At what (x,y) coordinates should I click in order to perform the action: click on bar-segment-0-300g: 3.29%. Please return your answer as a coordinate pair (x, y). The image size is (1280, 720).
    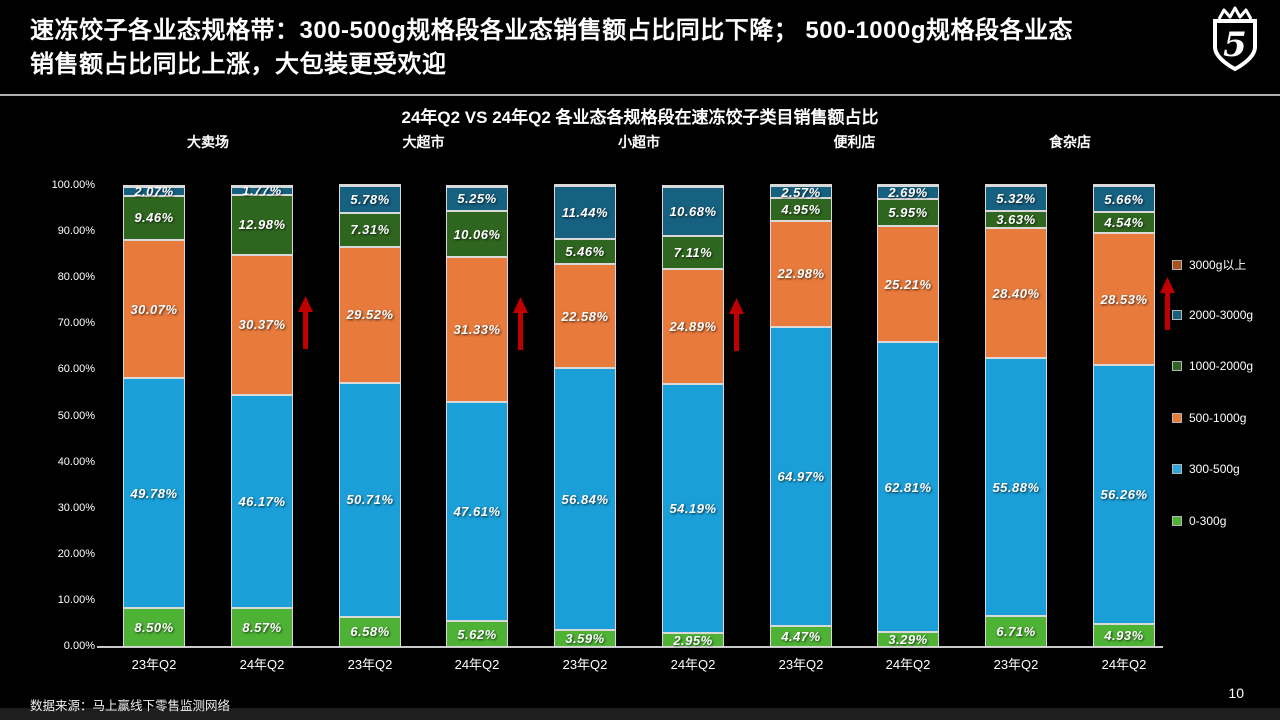
    Looking at the image, I should click on (908, 639).